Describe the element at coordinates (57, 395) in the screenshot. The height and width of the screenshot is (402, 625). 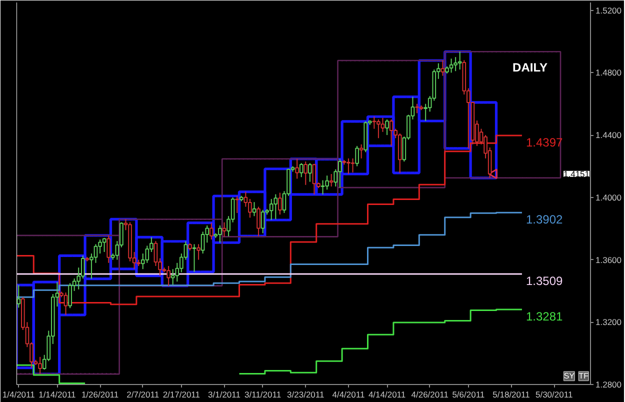
I see `x-tick-label: 1/14/2011` at that location.